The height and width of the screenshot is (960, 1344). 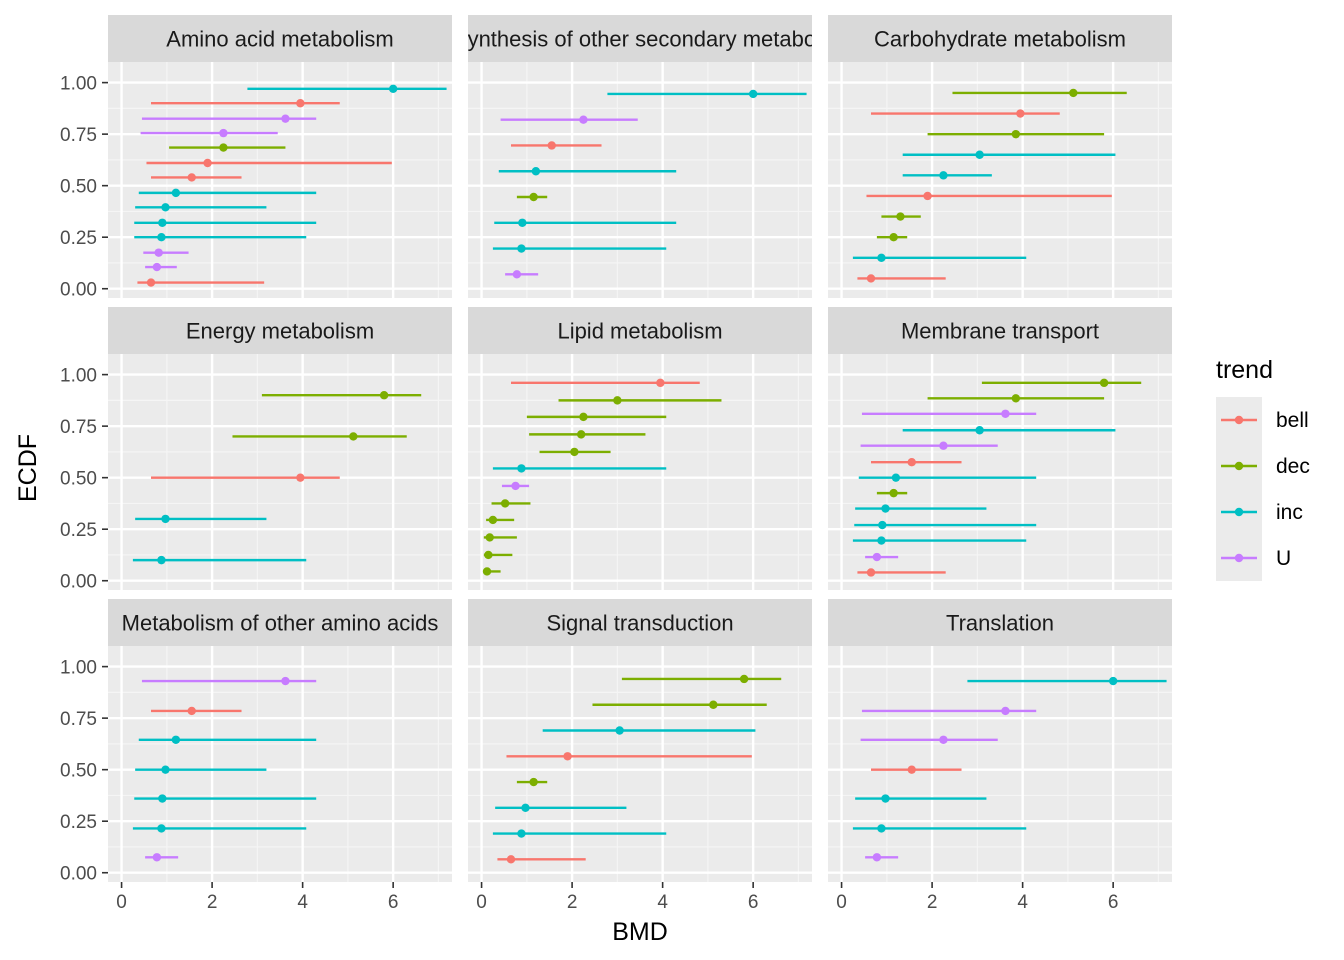 I want to click on legend-label: inc, so click(x=1289, y=512).